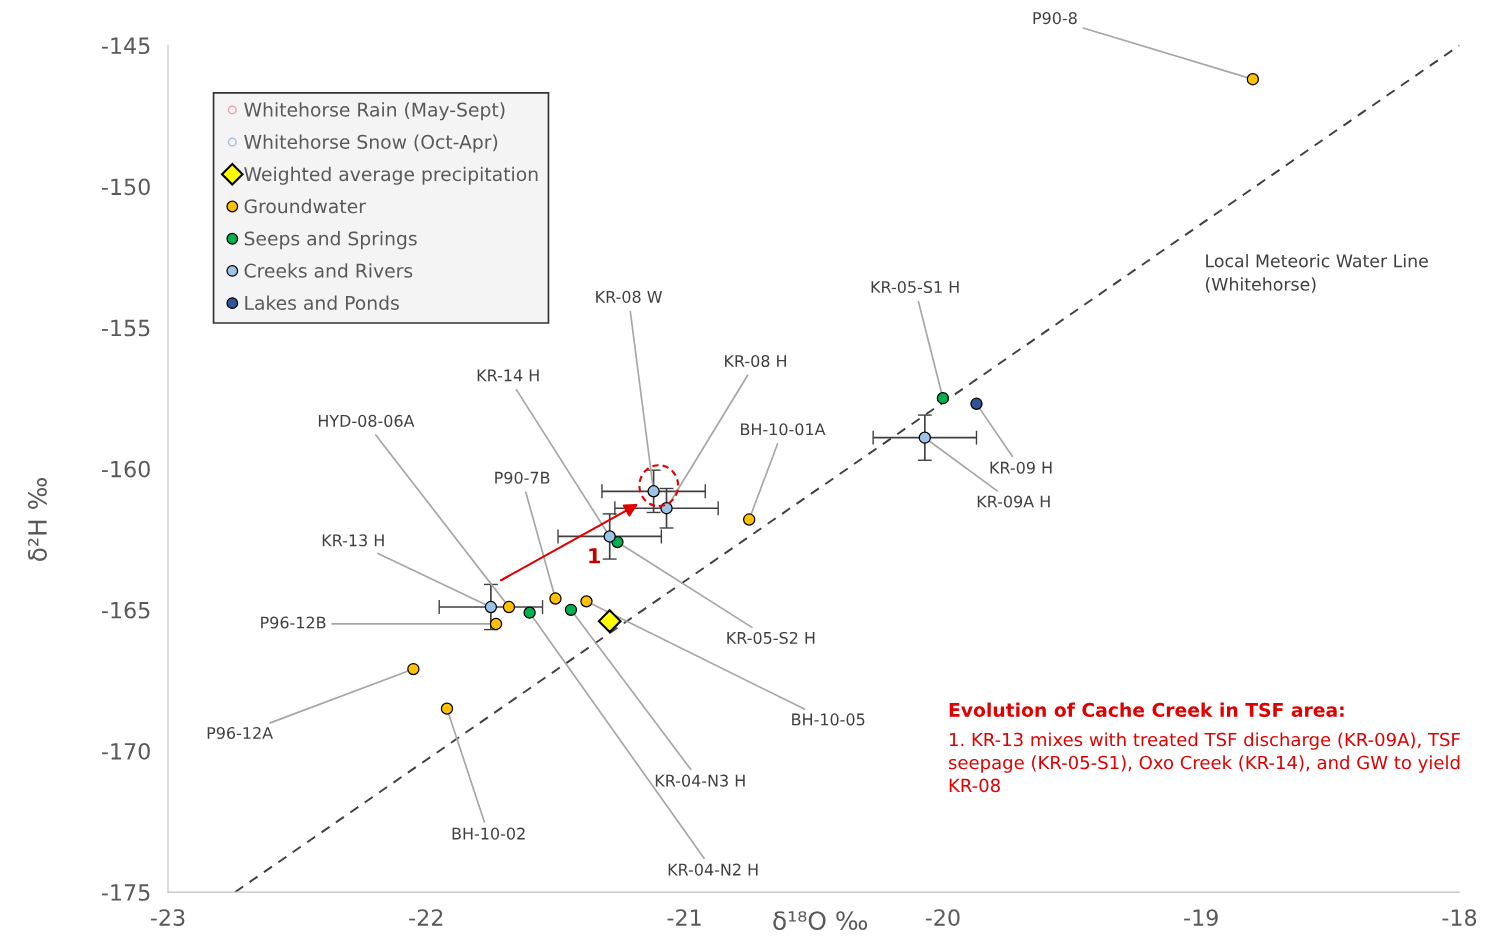 This screenshot has width=1500, height=945. Describe the element at coordinates (391, 175) in the screenshot. I see `legend-label: Weighted average precipitation` at that location.